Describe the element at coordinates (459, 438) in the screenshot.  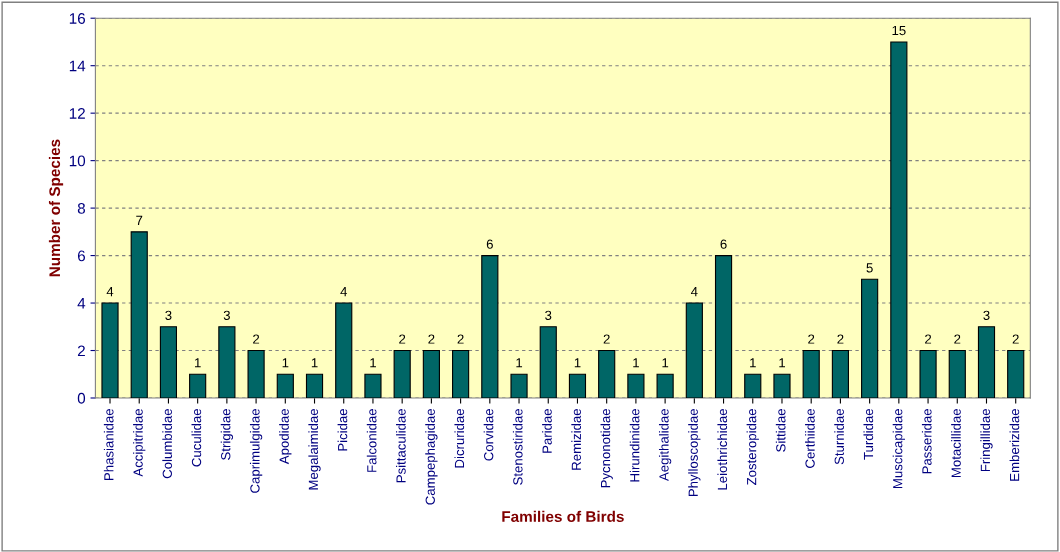
I see `x-tick-label: Dicruridae` at that location.